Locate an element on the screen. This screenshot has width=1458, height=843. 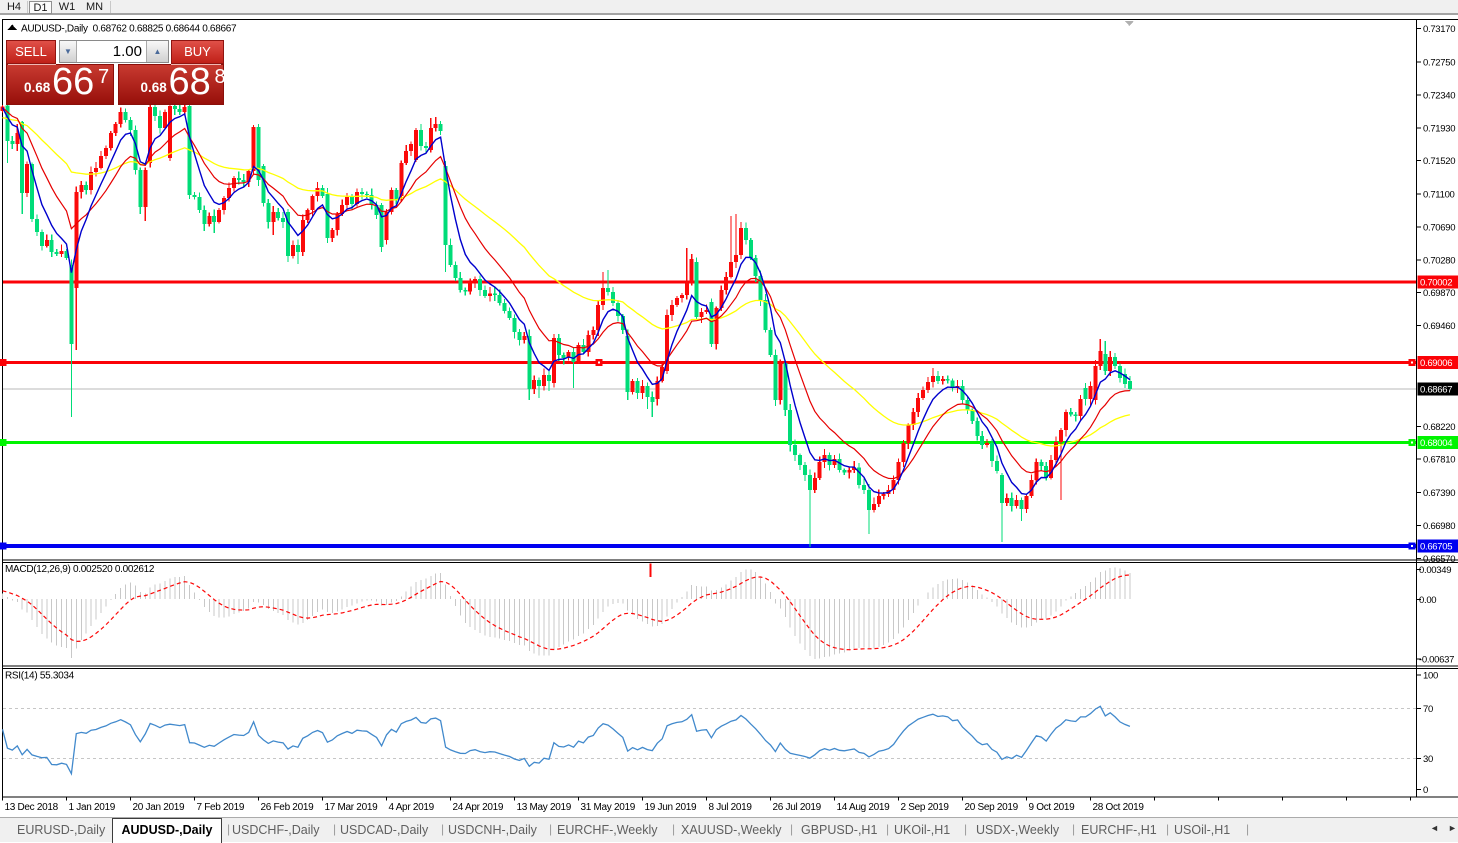
svg-text: 26 Feb 2019 is located at coordinates (288, 807).